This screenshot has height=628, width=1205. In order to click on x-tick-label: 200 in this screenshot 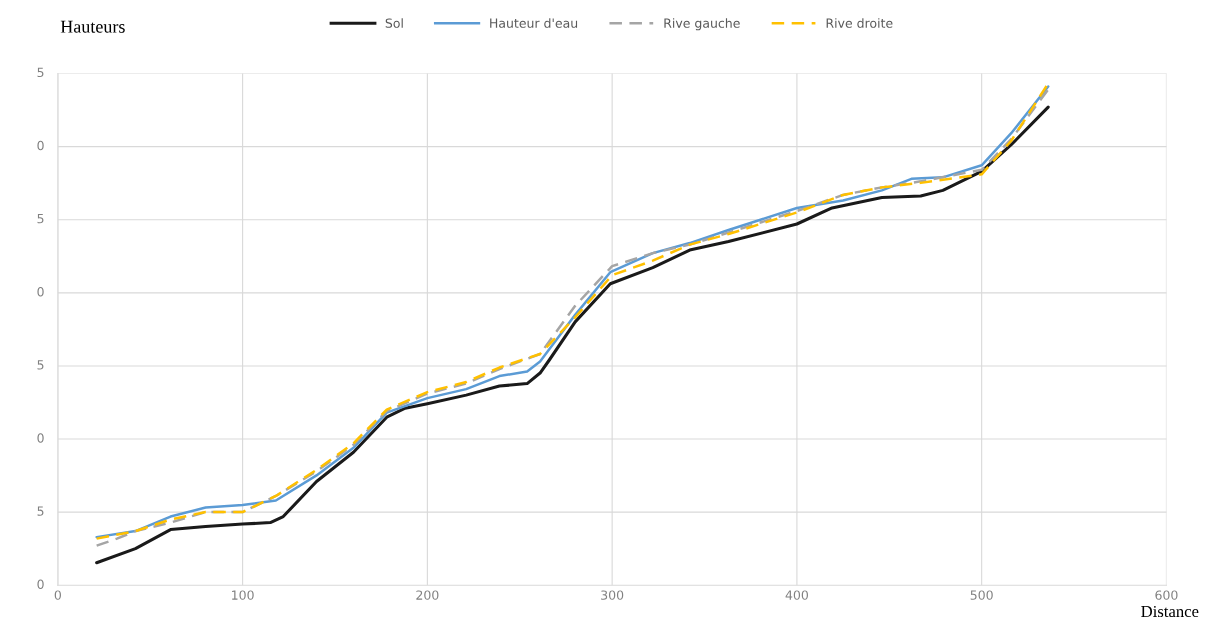, I will do `click(427, 595)`.